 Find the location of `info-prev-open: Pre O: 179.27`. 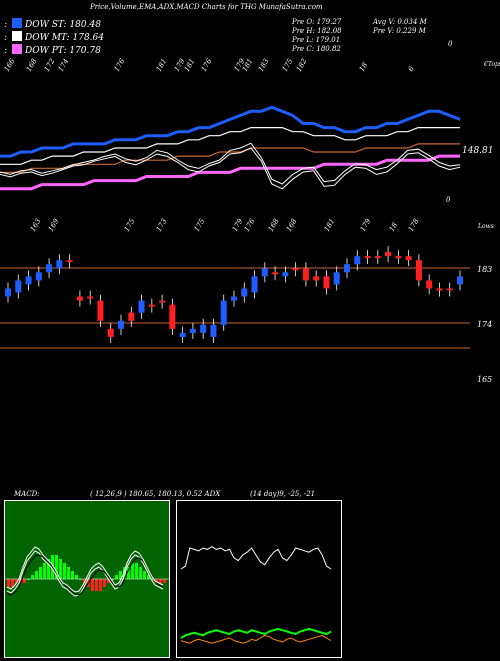

info-prev-open: Pre O: 179.27 is located at coordinates (317, 22).